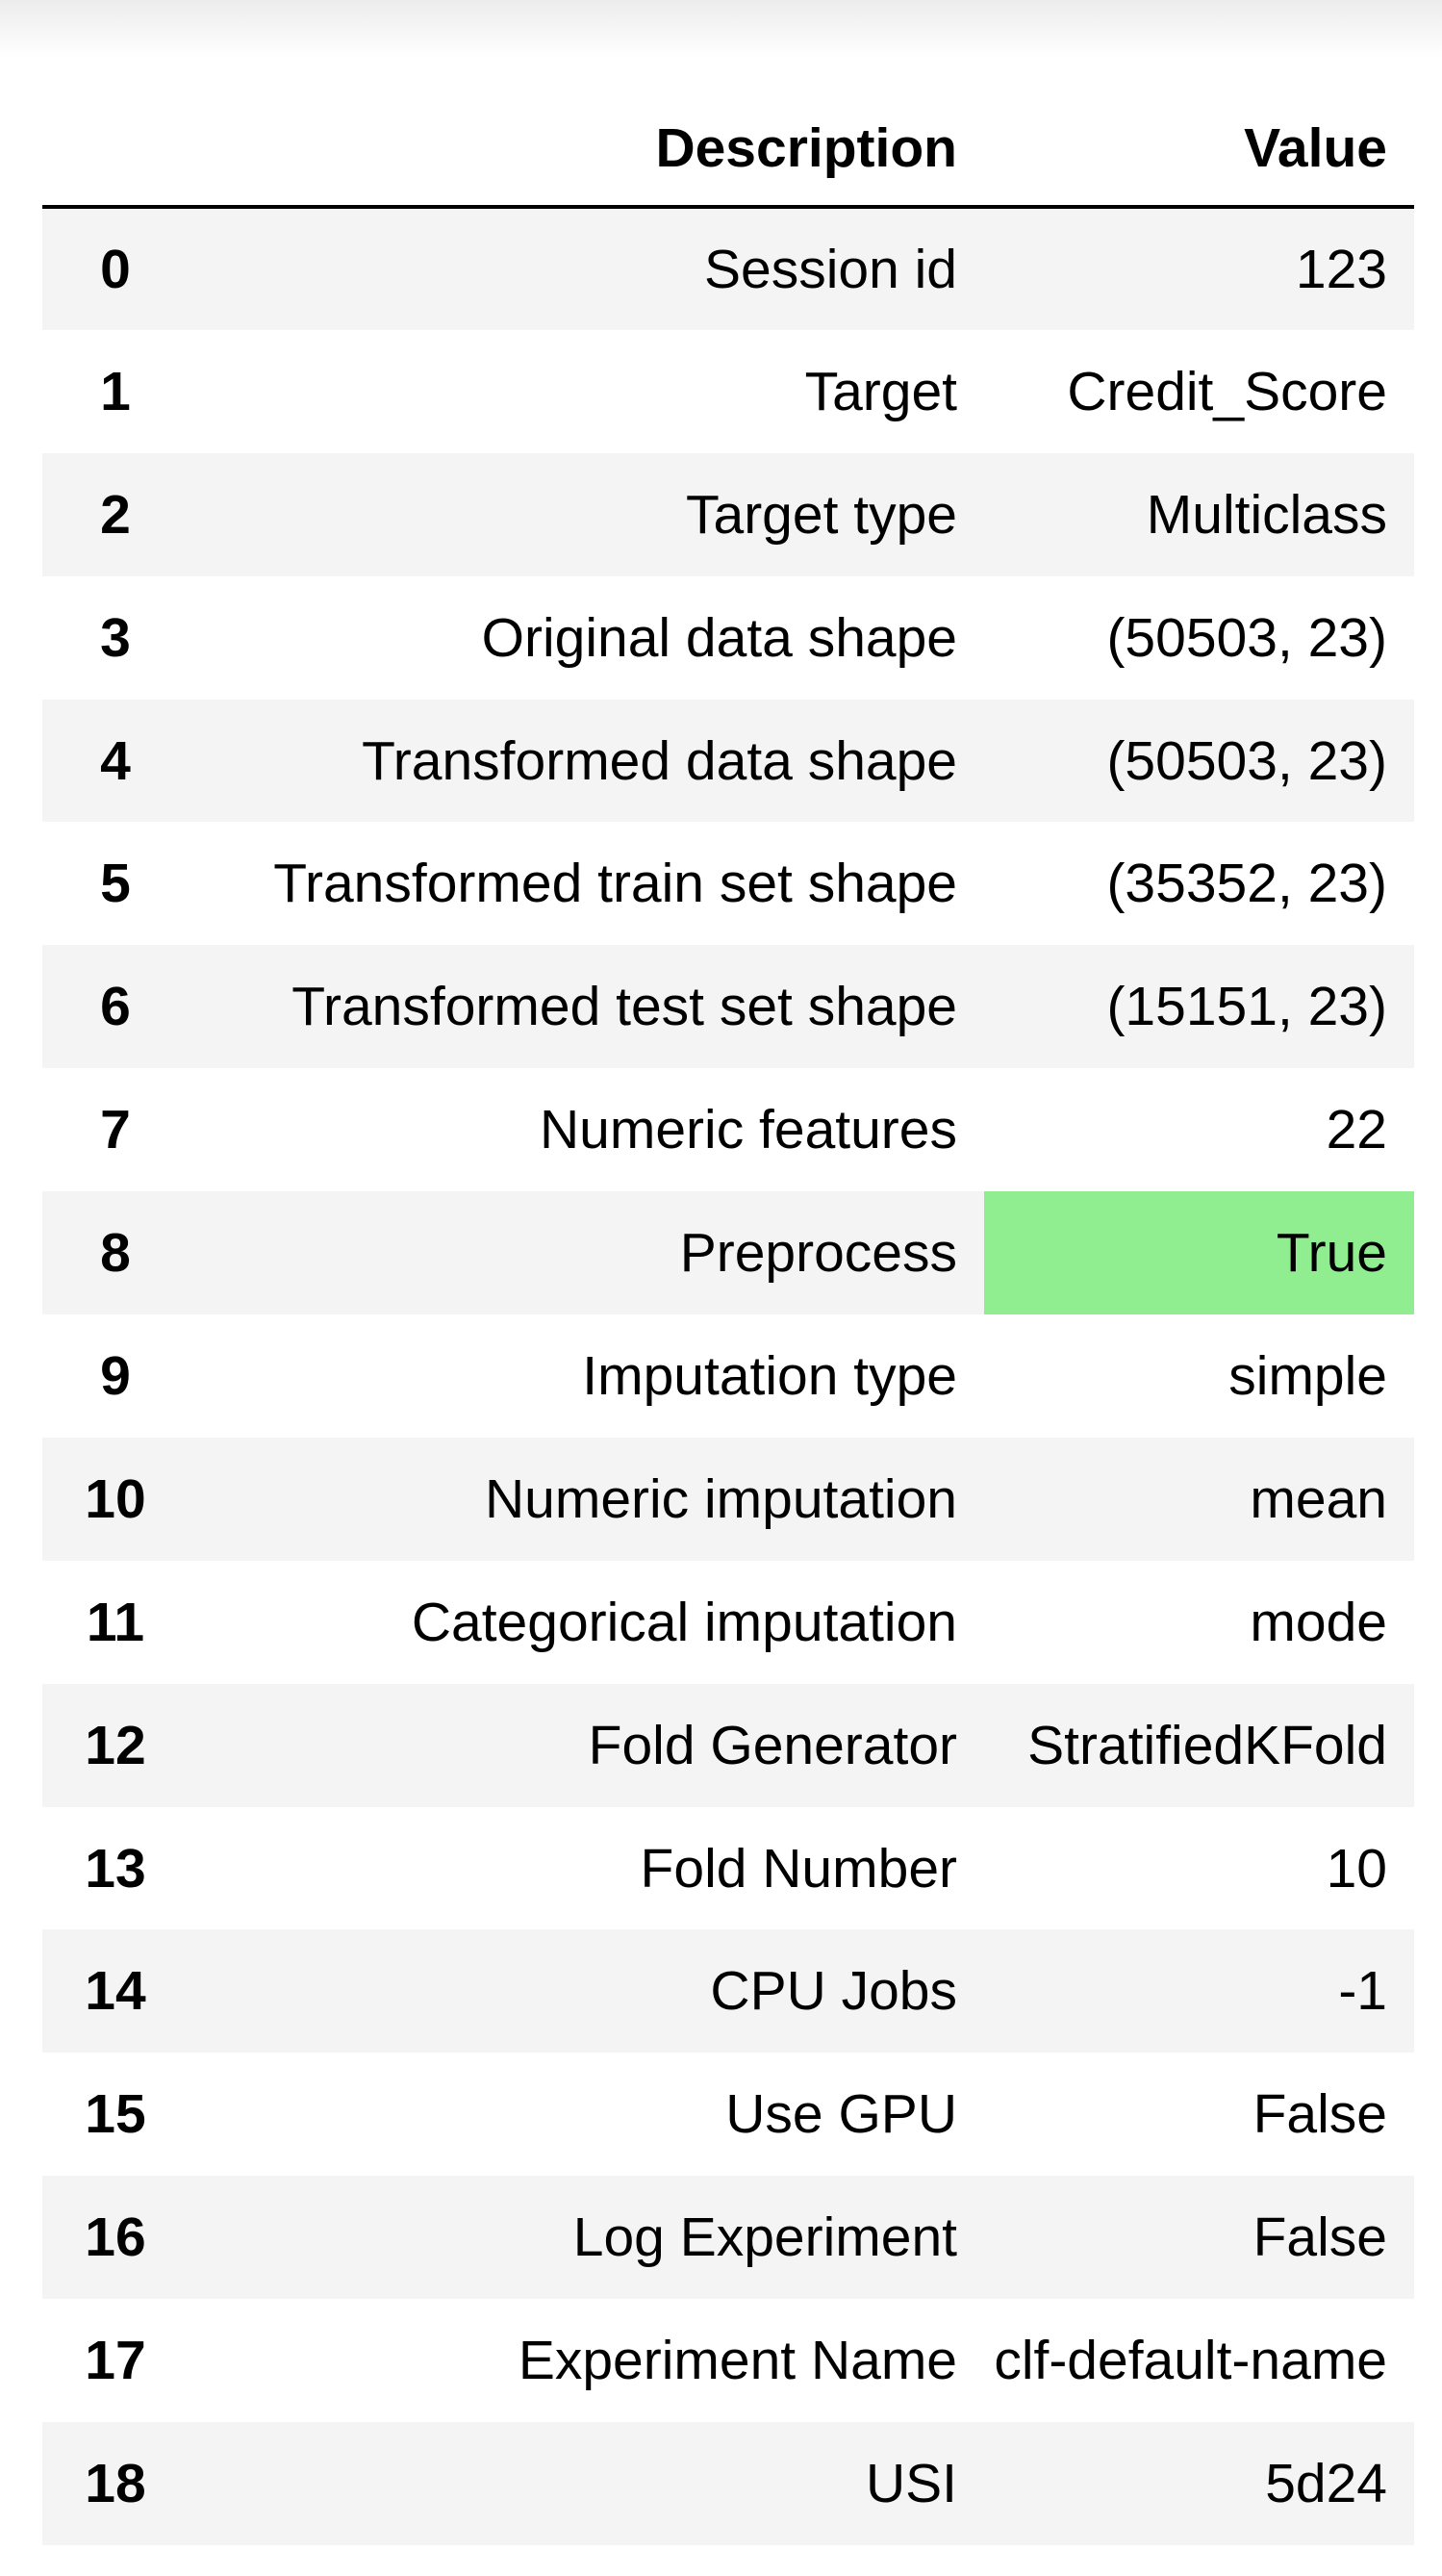  Describe the element at coordinates (769, 1375) in the screenshot. I see `description-cell: Imputation type` at that location.